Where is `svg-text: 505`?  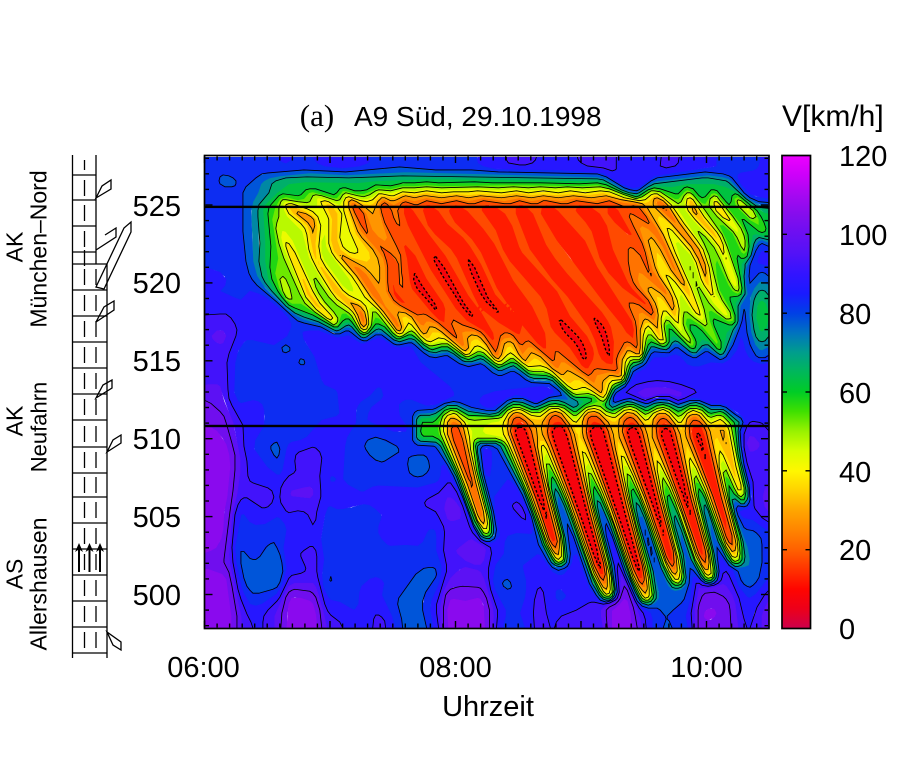 svg-text: 505 is located at coordinates (157, 518).